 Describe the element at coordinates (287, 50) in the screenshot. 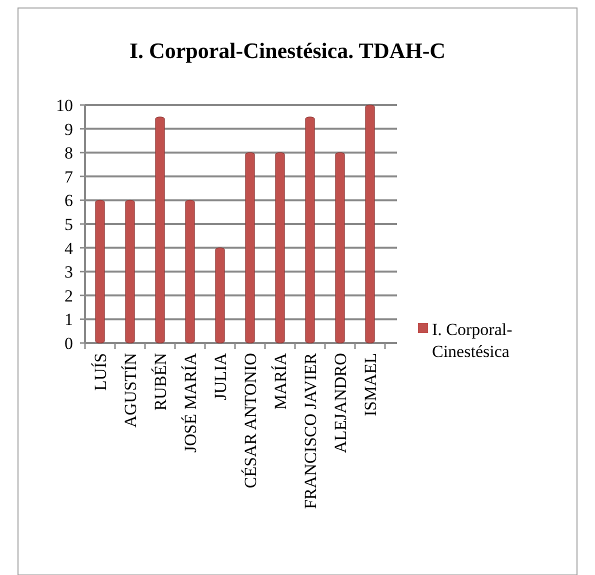

I see `chart-title: I. Corporal-Cinestésica. TDAH-C` at that location.